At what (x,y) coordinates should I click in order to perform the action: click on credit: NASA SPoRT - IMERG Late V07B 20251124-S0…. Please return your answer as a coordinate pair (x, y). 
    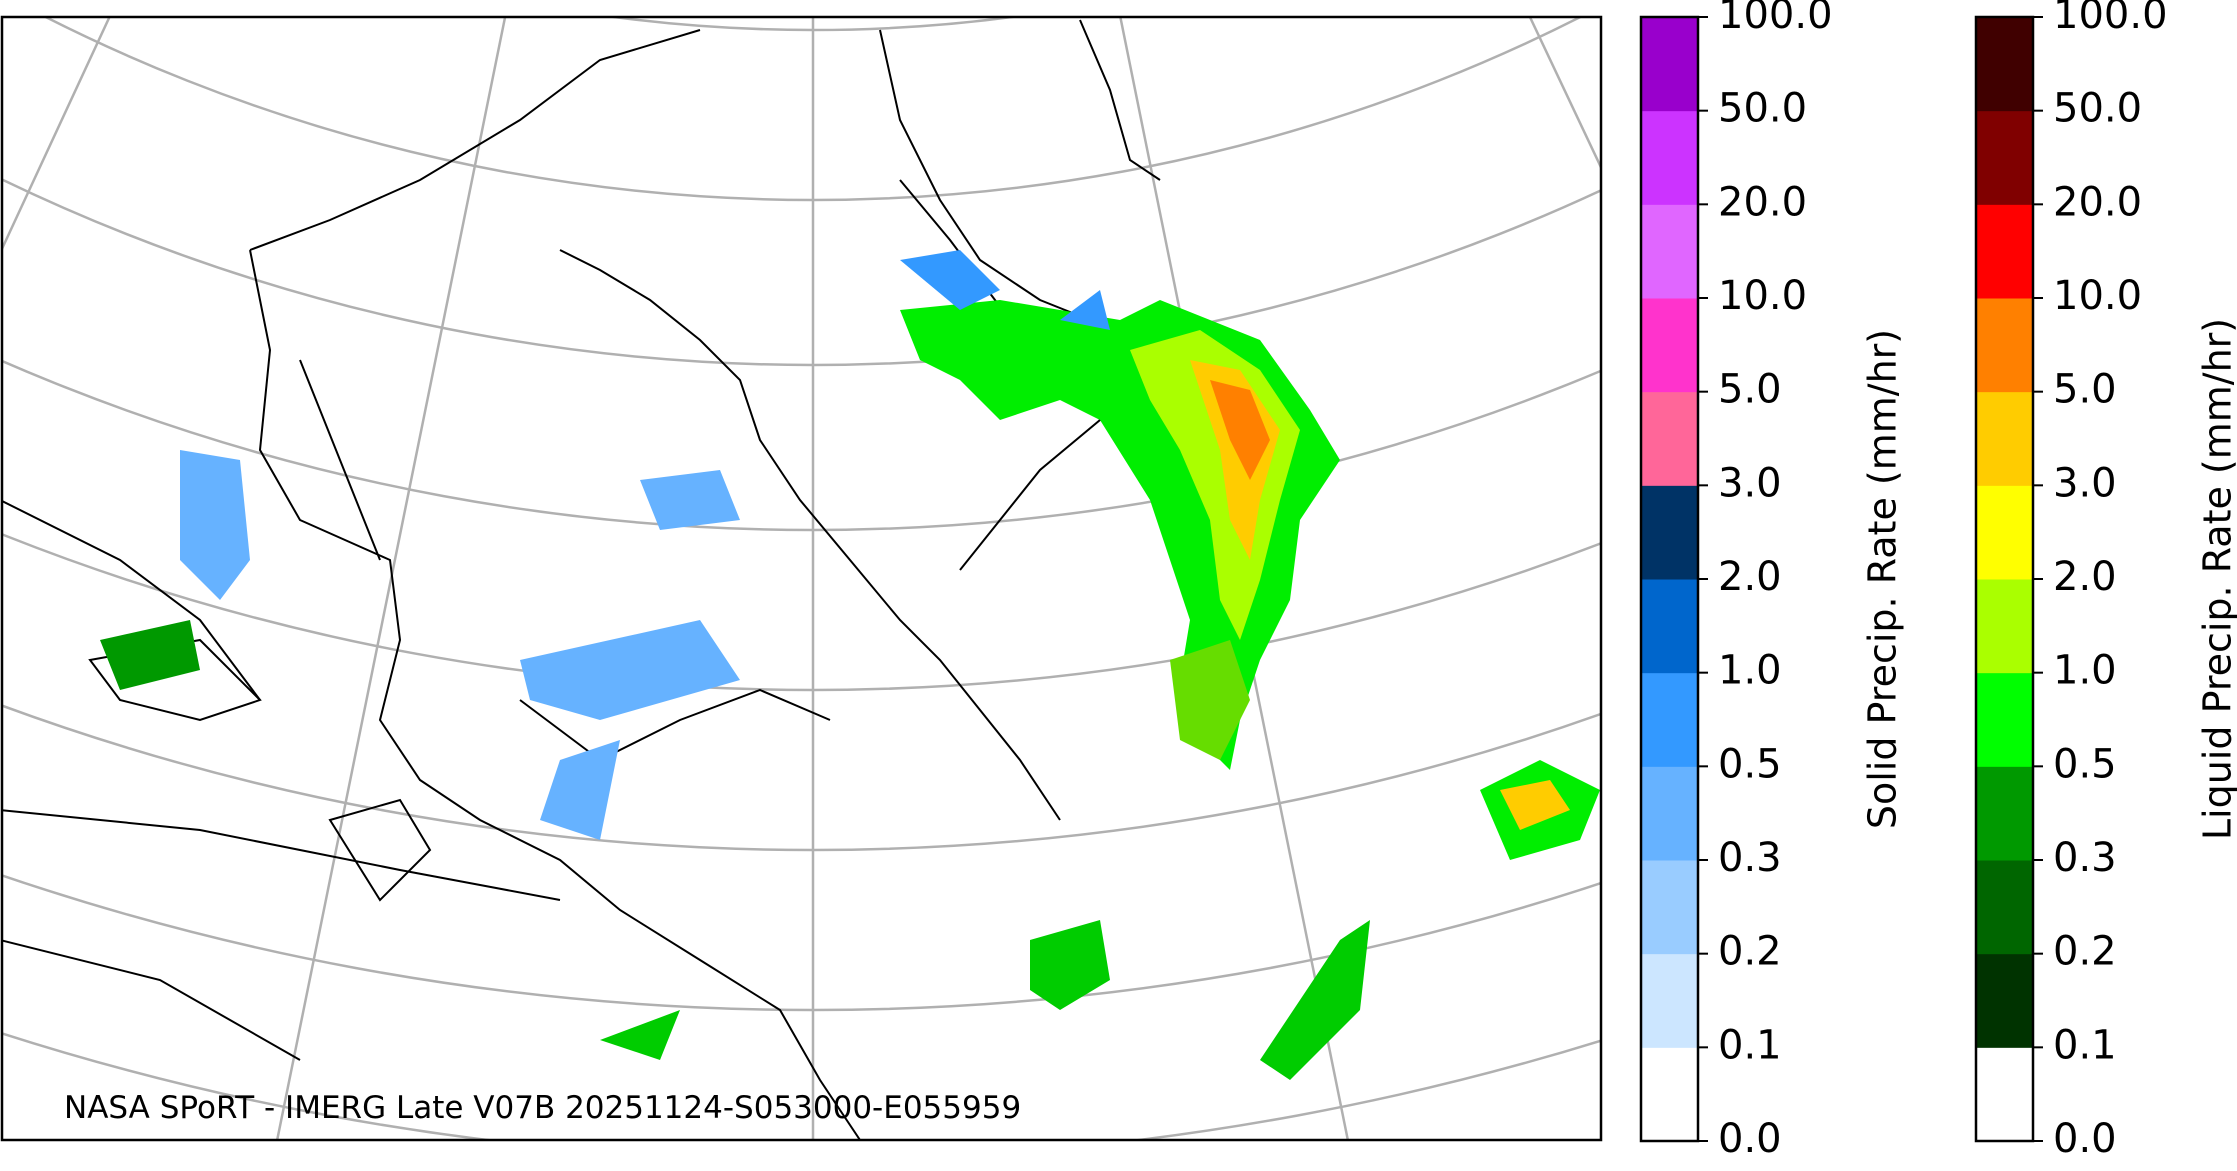
    Looking at the image, I should click on (542, 1108).